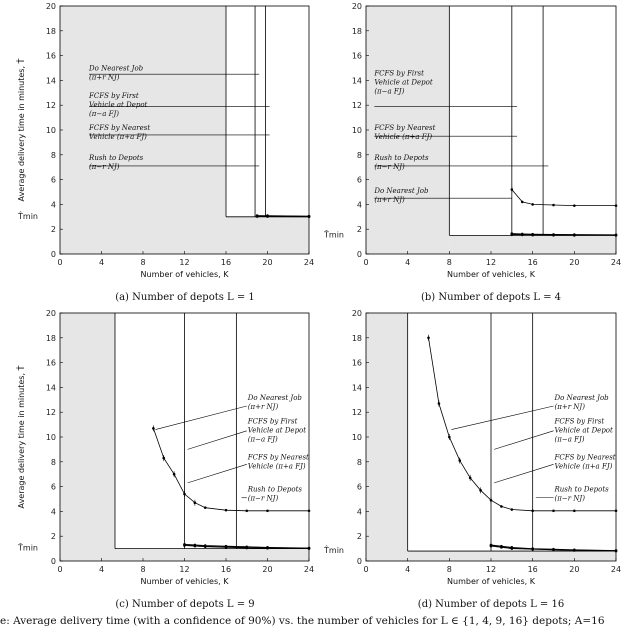 This screenshot has height=630, width=640. Describe the element at coordinates (491, 297) in the screenshot. I see `panel-caption: (b) Number of depots L = 4` at that location.